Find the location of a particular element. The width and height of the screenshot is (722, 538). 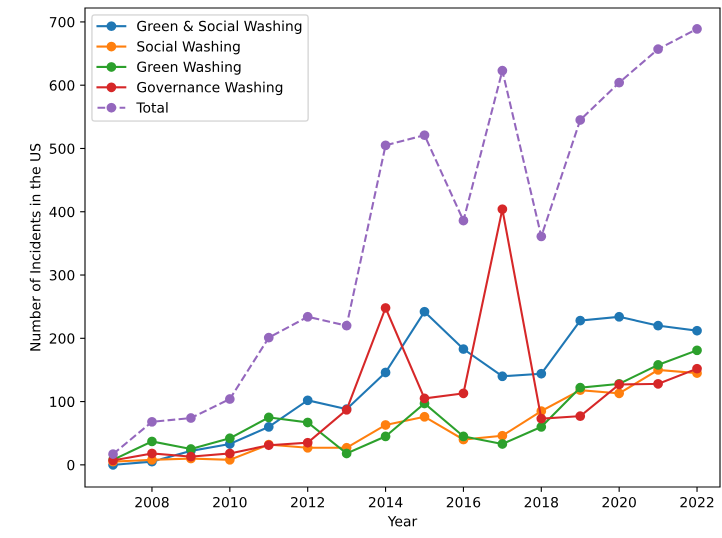

y-tick-label: 300 is located at coordinates (62, 275).